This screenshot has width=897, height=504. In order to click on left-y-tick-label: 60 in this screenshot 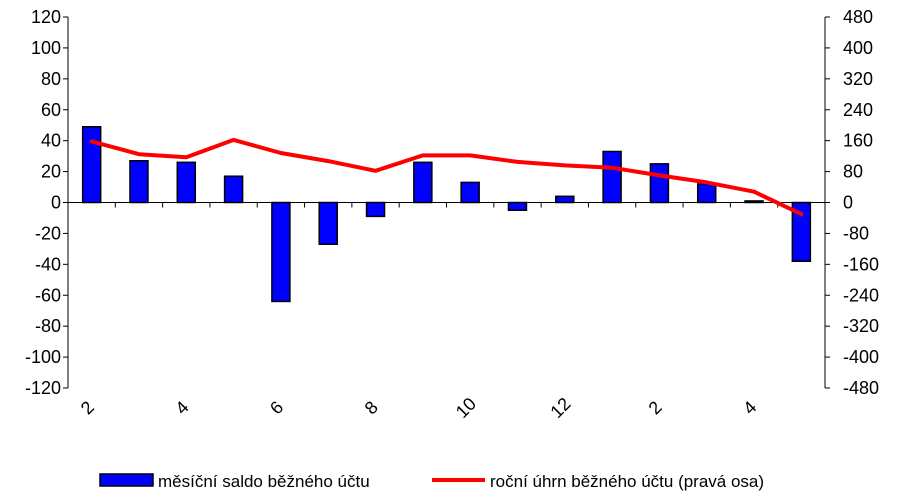, I will do `click(51, 110)`.